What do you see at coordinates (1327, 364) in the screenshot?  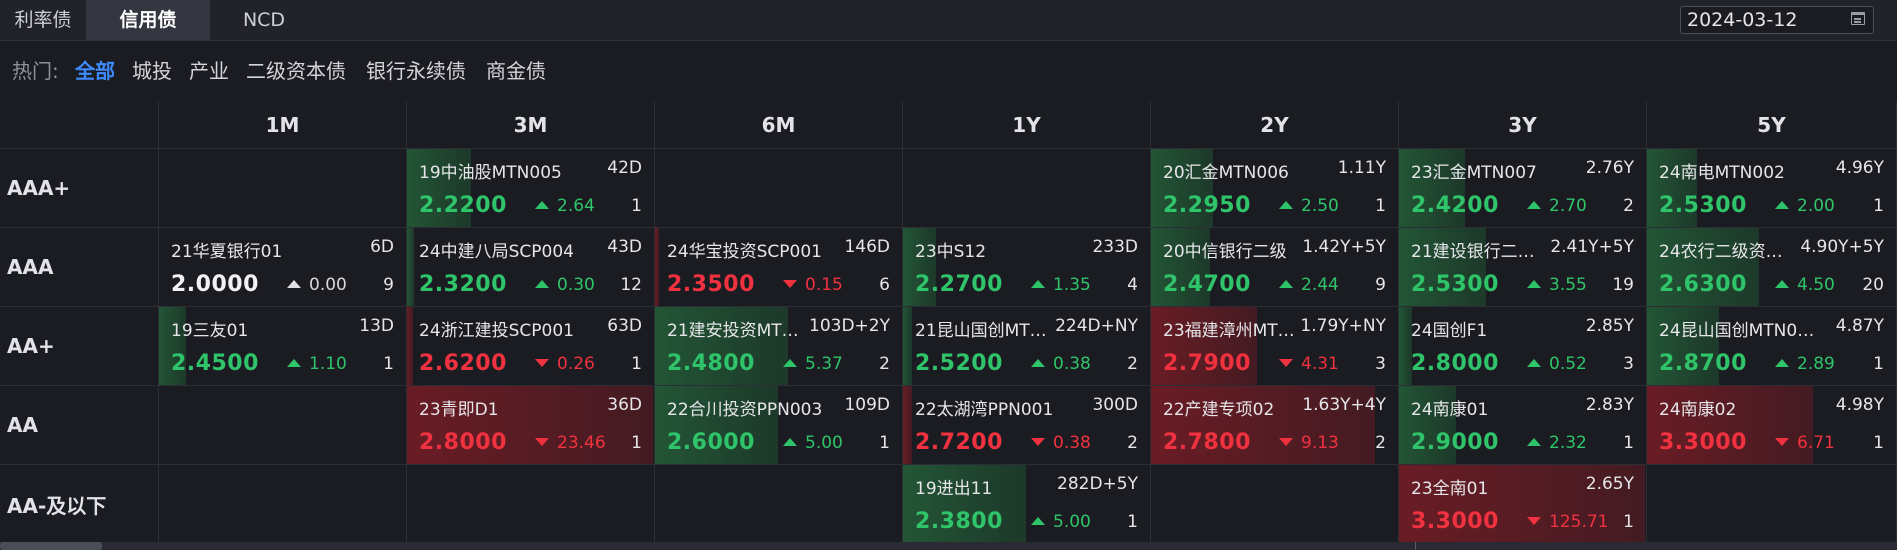 I see `yield-change: 4.31` at bounding box center [1327, 364].